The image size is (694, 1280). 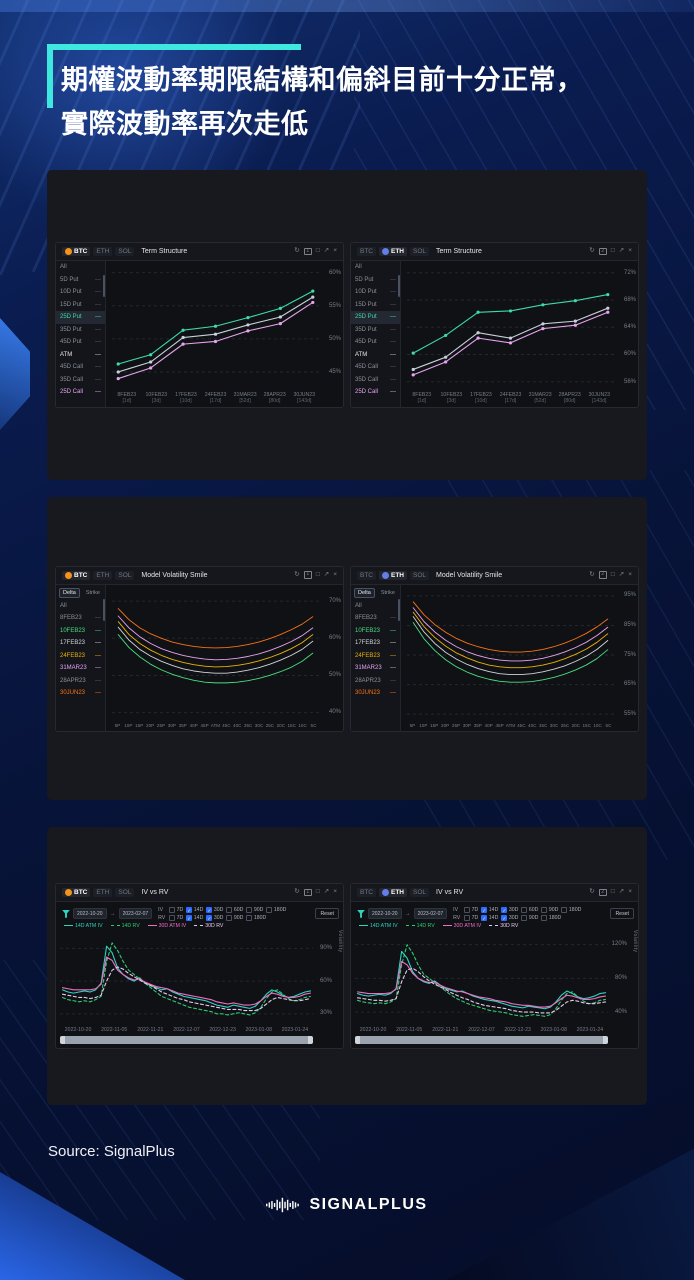 What do you see at coordinates (125, 926) in the screenshot?
I see `legend-item: 14D RV` at bounding box center [125, 926].